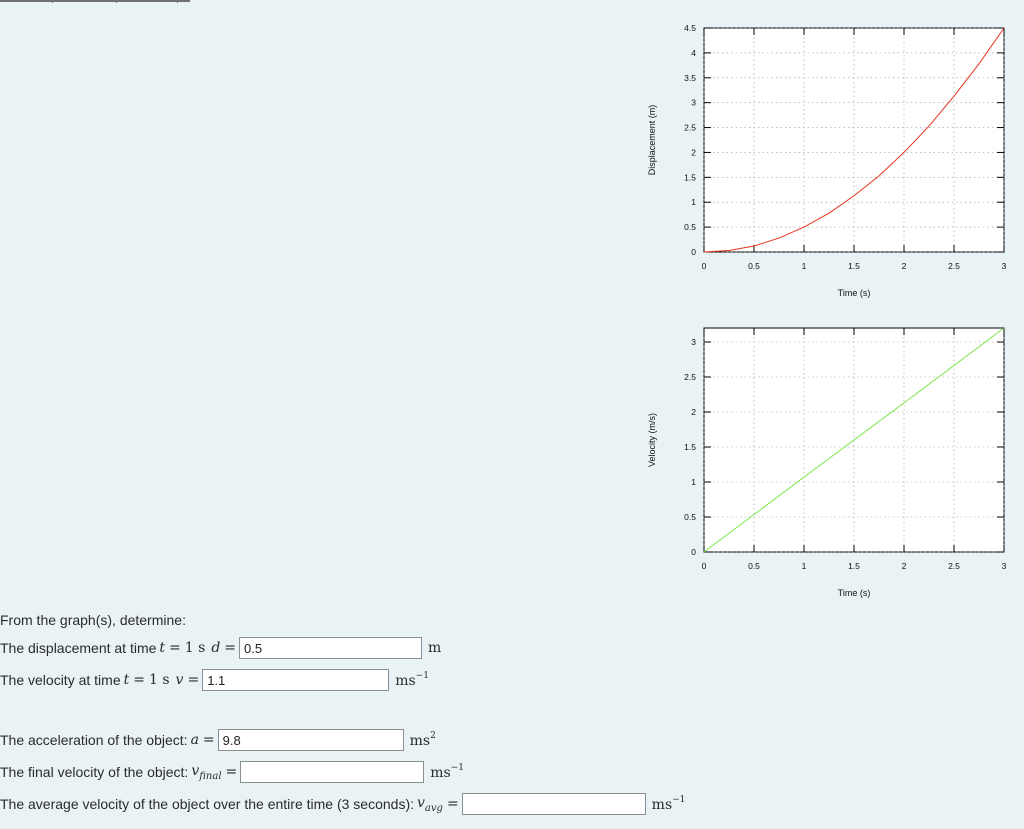 Image resolution: width=1024 pixels, height=829 pixels. I want to click on y-axis-label: Velocity (m/s), so click(652, 440).